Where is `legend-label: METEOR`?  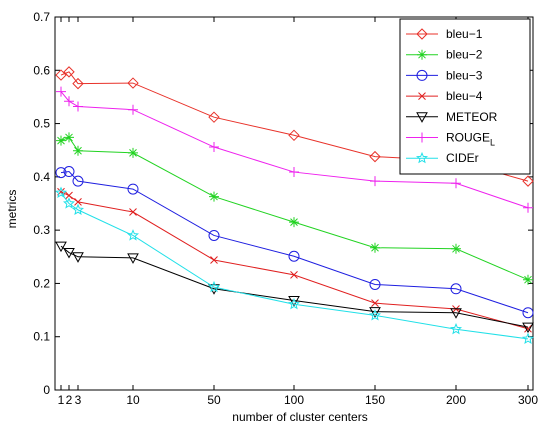
legend-label: METEOR is located at coordinates (472, 117).